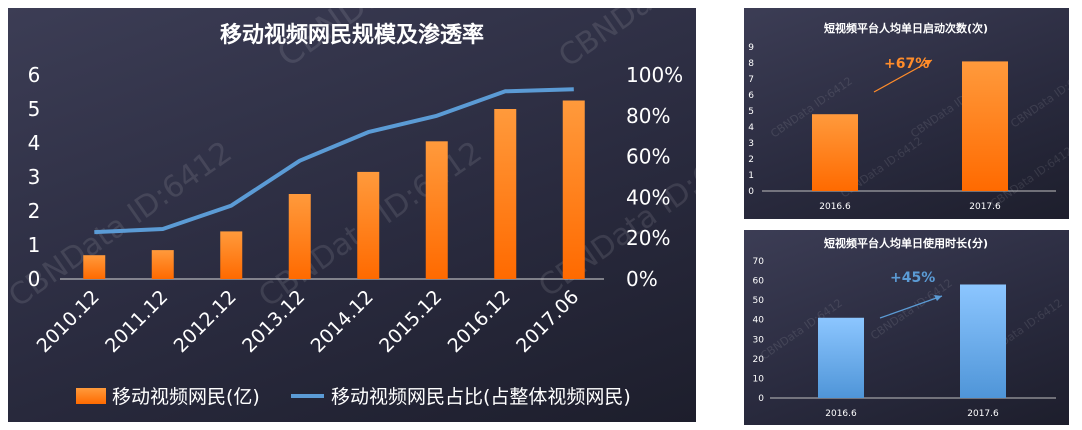  I want to click on duration-growth-arrow, so click(911, 307).